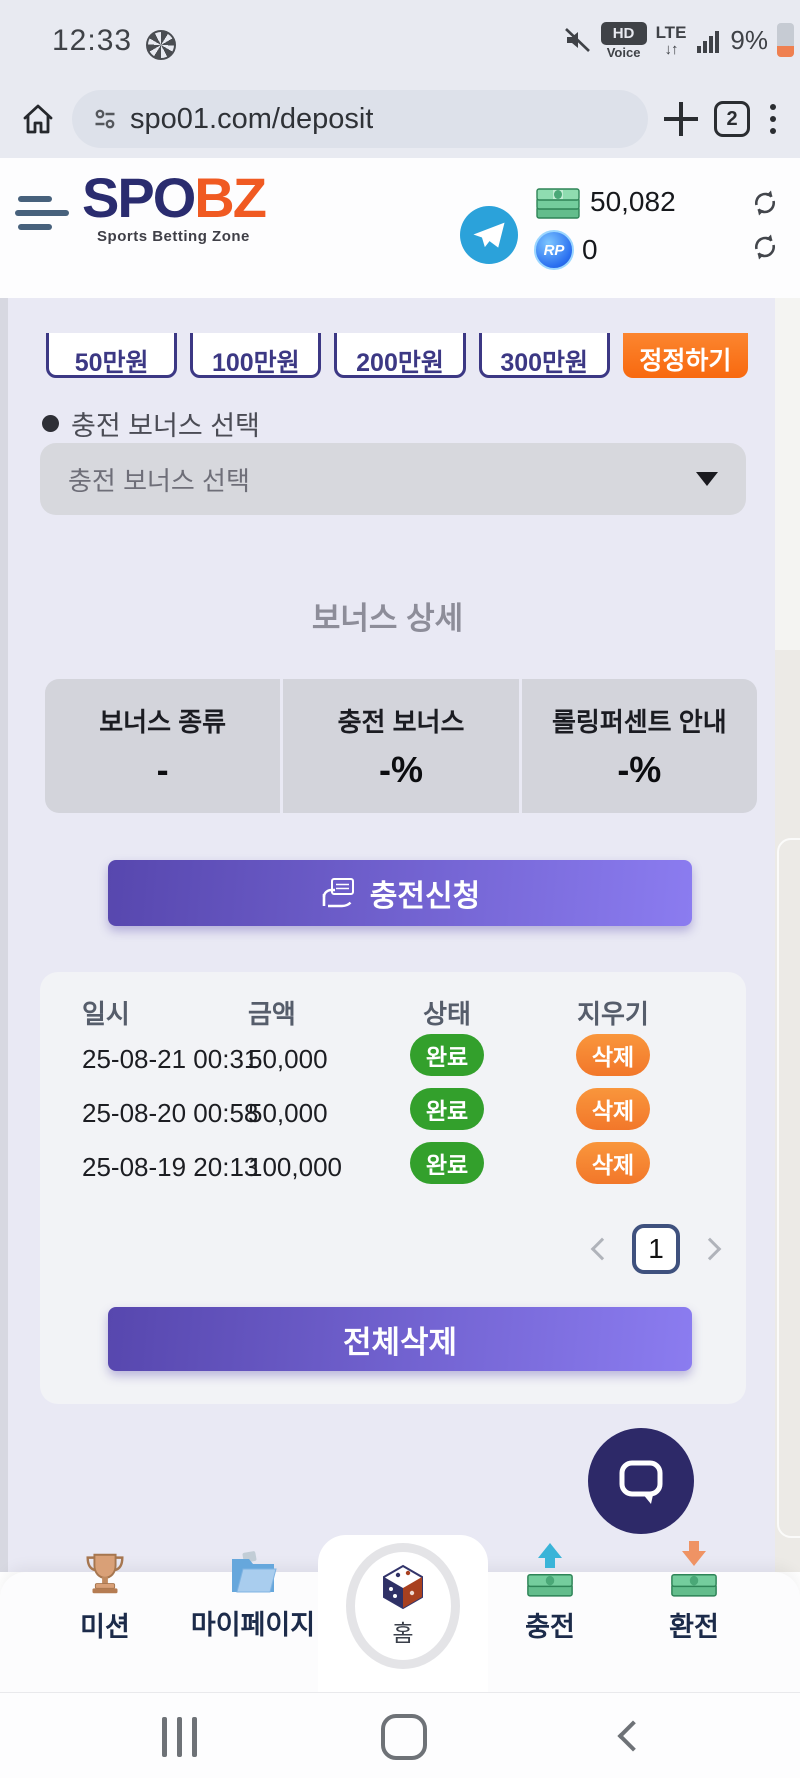 This screenshot has height=1778, width=800. I want to click on cash-balance-row: 50,082, so click(605, 202).